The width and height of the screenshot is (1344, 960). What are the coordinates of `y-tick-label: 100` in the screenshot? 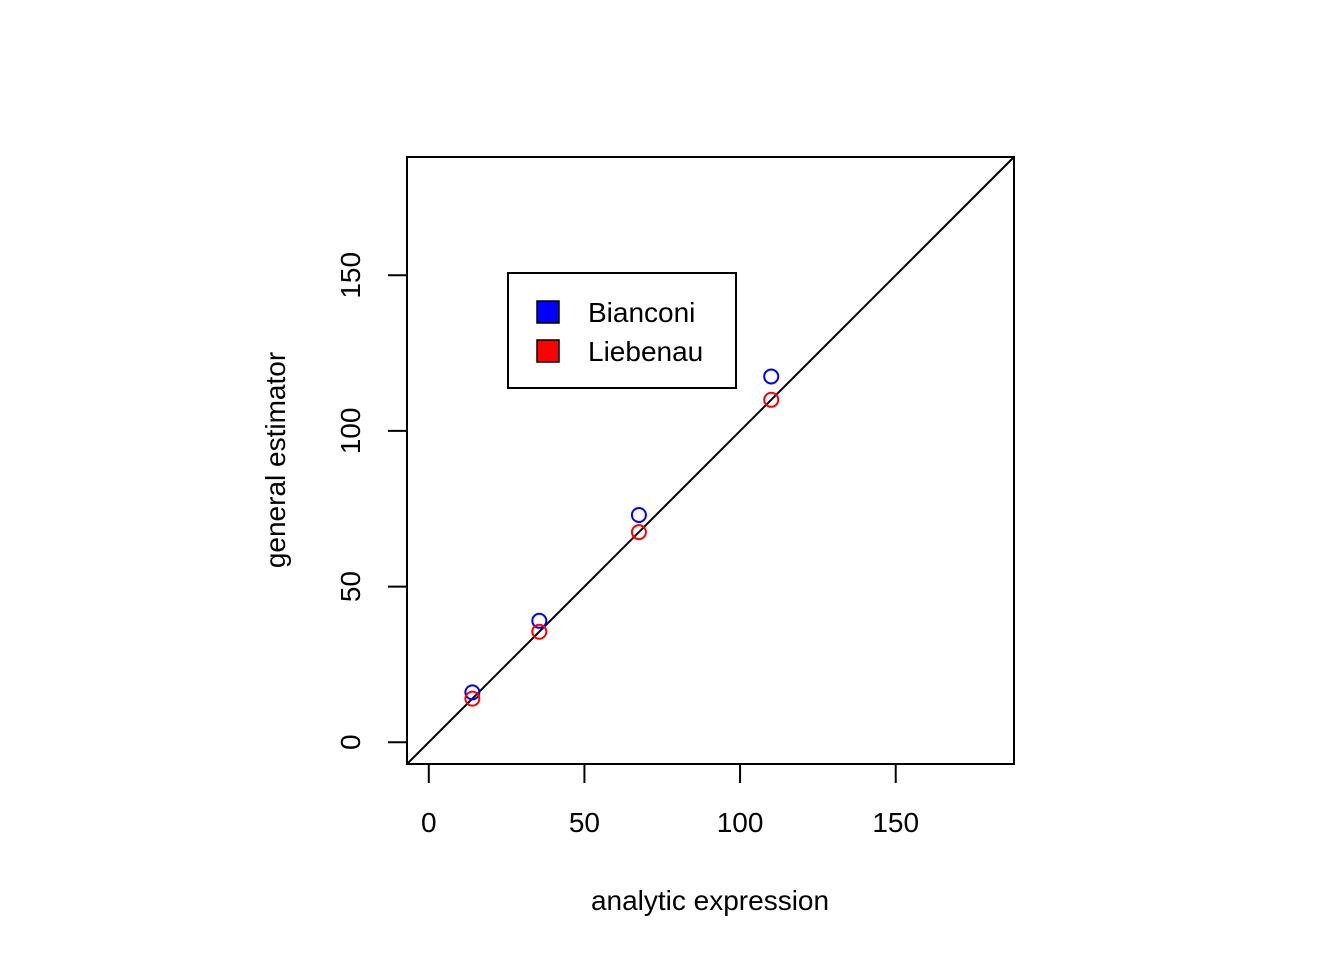 It's located at (350, 431).